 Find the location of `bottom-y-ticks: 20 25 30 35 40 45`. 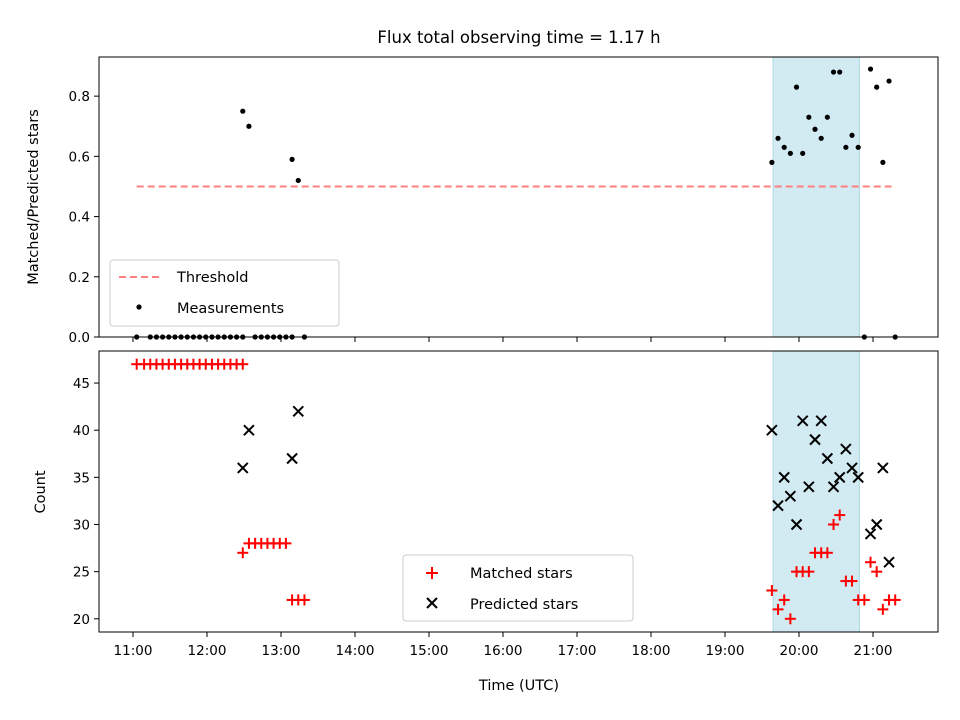

bottom-y-ticks: 20 25 30 35 40 45 is located at coordinates (86, 502).